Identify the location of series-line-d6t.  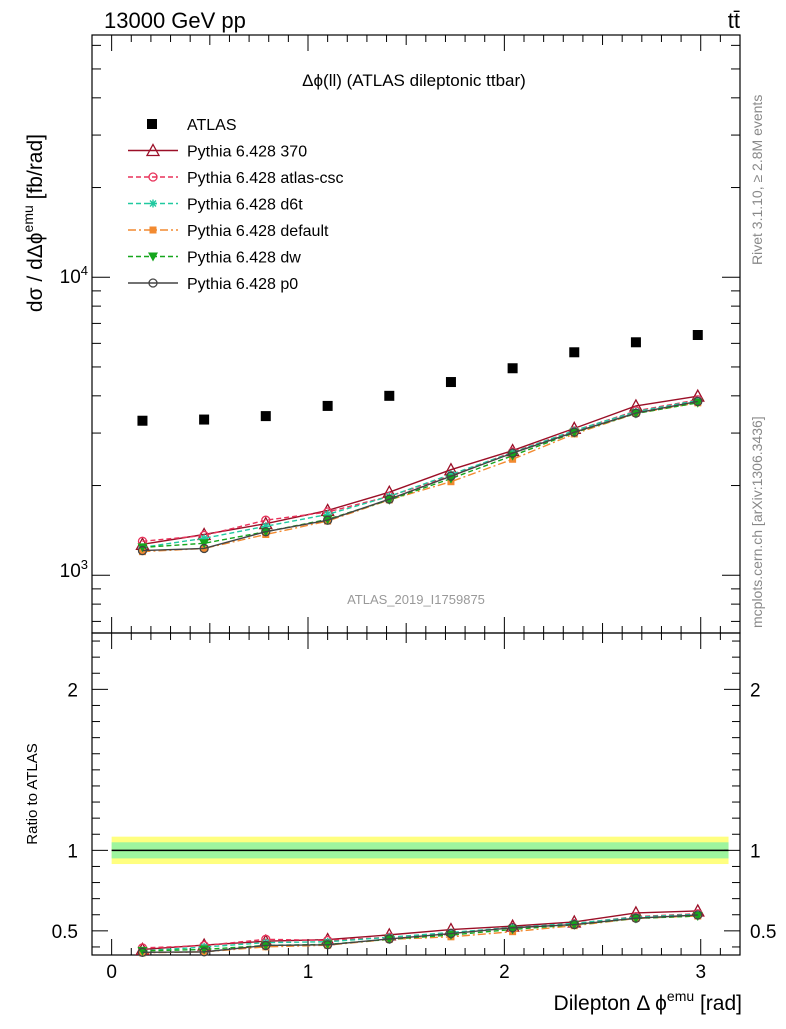
(420, 474).